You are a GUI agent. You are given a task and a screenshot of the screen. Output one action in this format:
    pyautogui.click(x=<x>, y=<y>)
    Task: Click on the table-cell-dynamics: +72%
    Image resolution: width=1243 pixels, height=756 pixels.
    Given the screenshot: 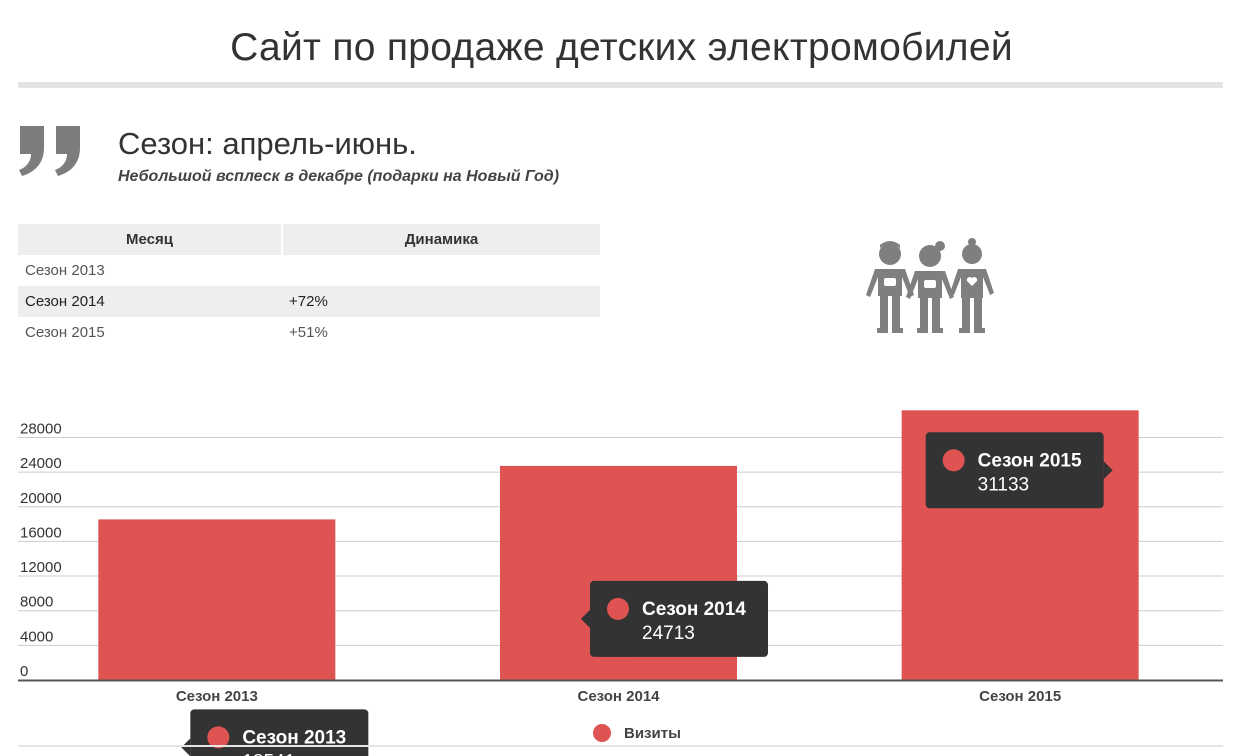 What is the action you would take?
    pyautogui.click(x=441, y=301)
    